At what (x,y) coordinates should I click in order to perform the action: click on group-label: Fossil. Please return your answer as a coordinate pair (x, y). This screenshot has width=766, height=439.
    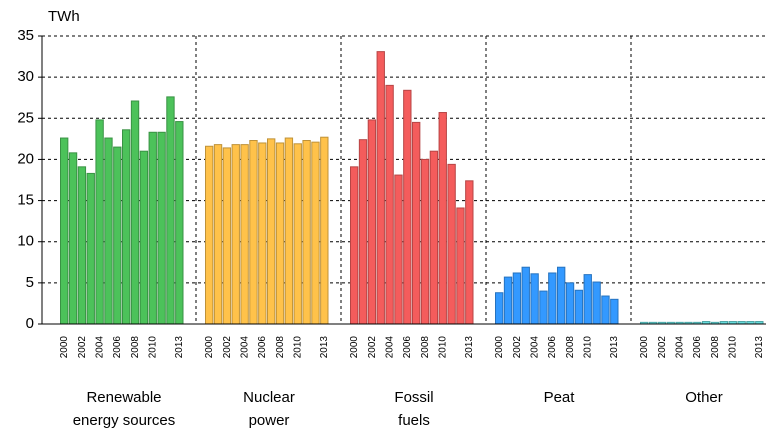
    Looking at the image, I should click on (413, 397).